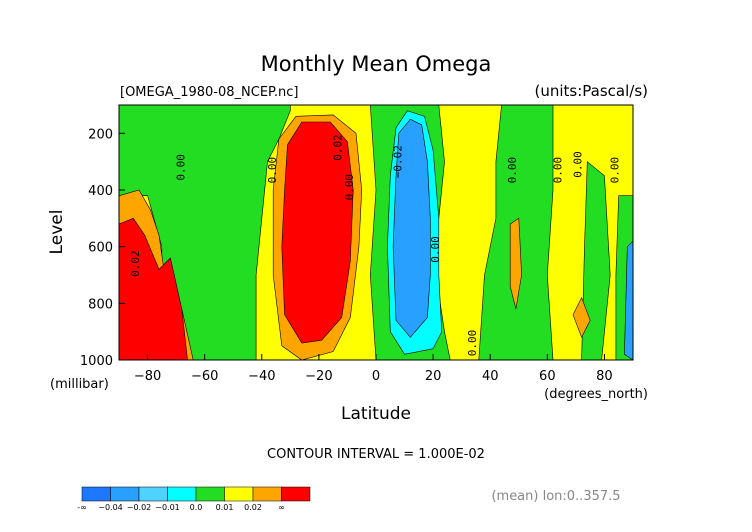  I want to click on x-tick-label: 40, so click(490, 376).